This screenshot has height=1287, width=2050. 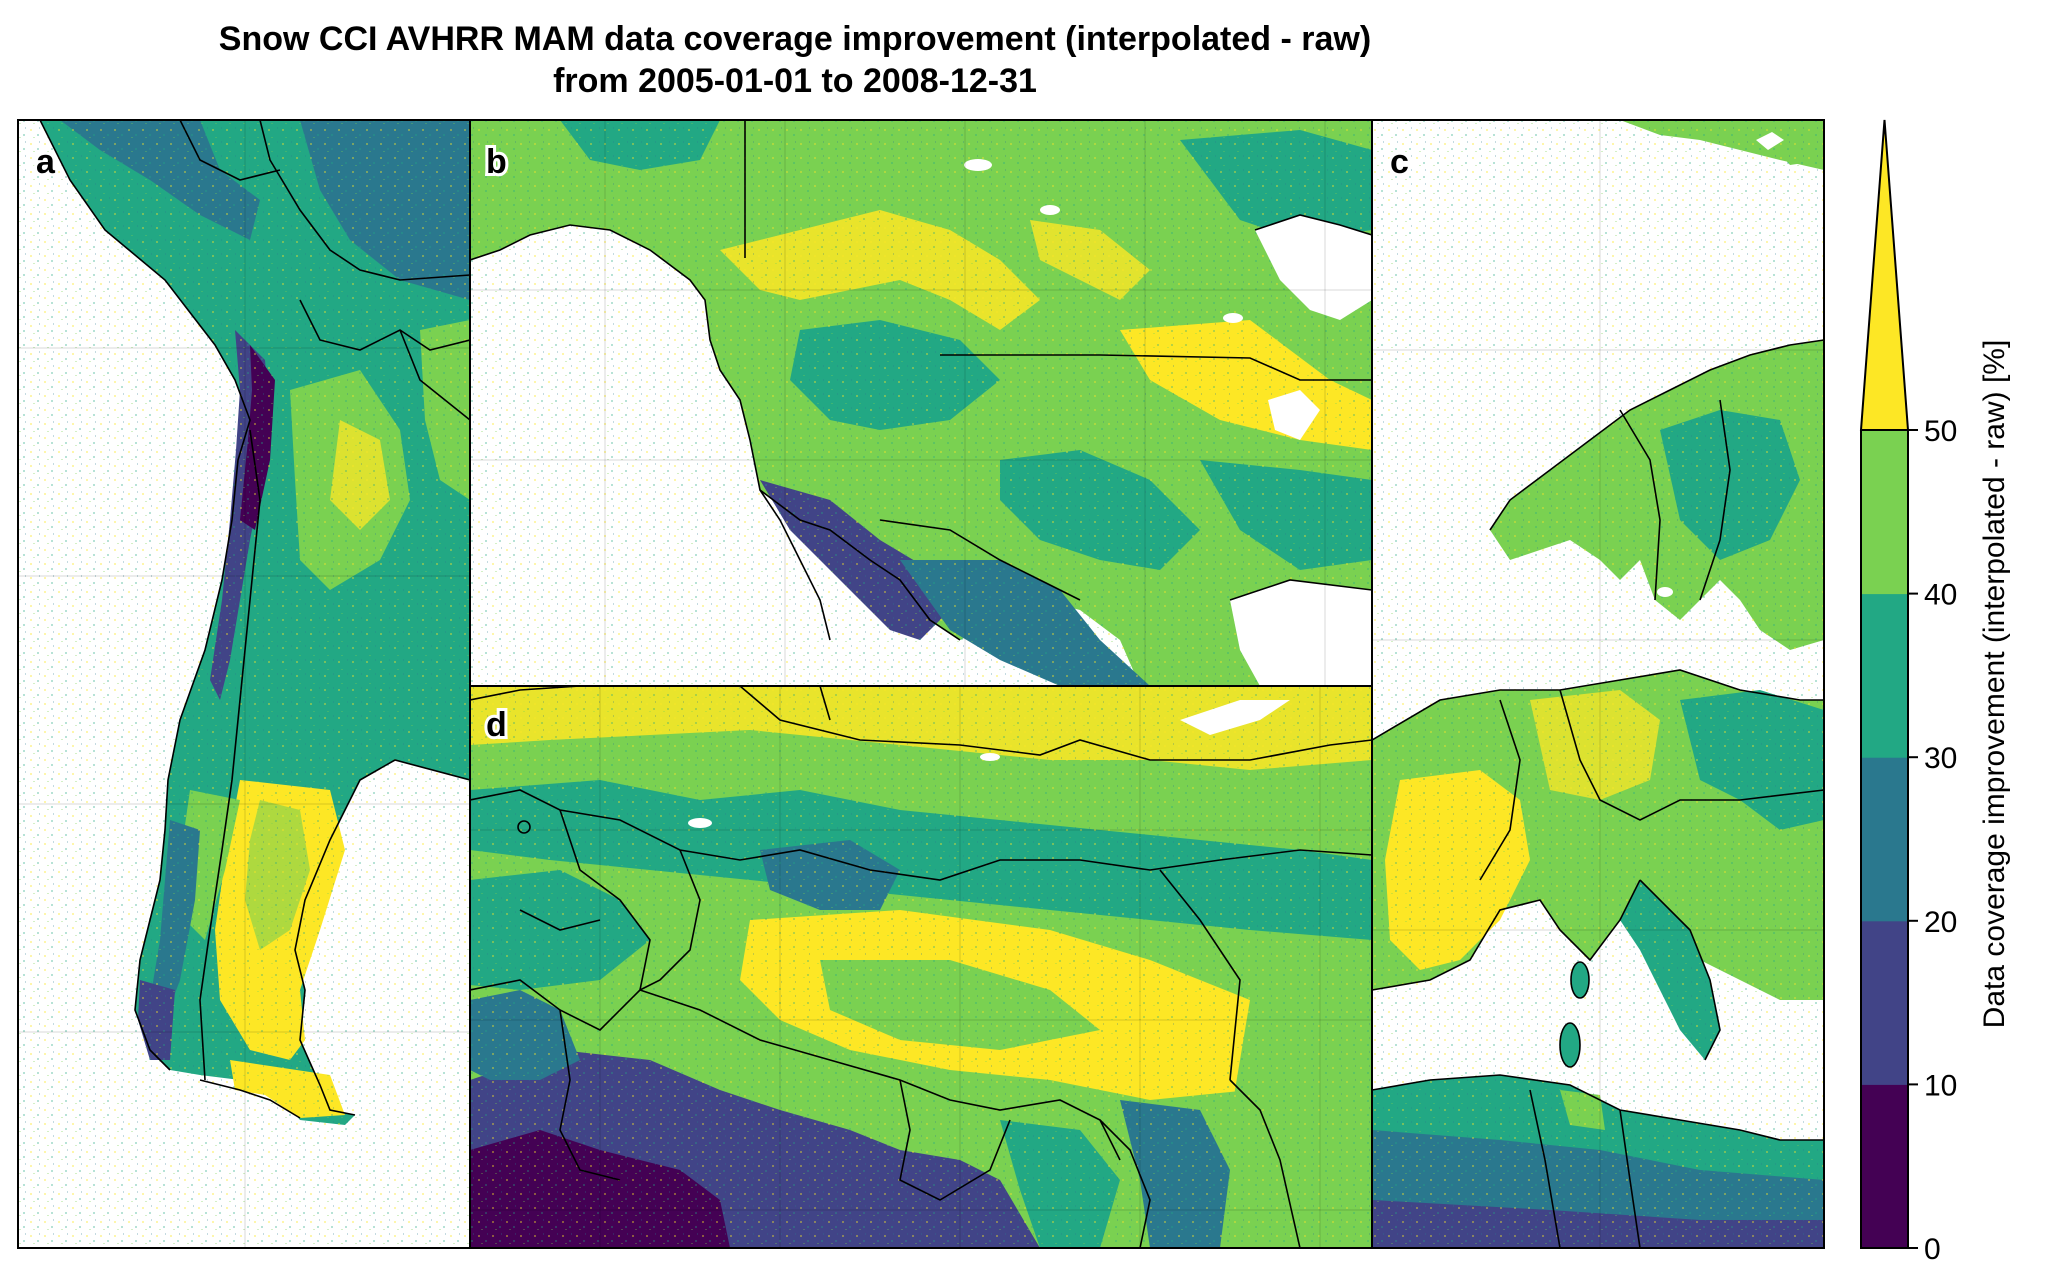 I want to click on colorbar-bins, so click(x=1884, y=839).